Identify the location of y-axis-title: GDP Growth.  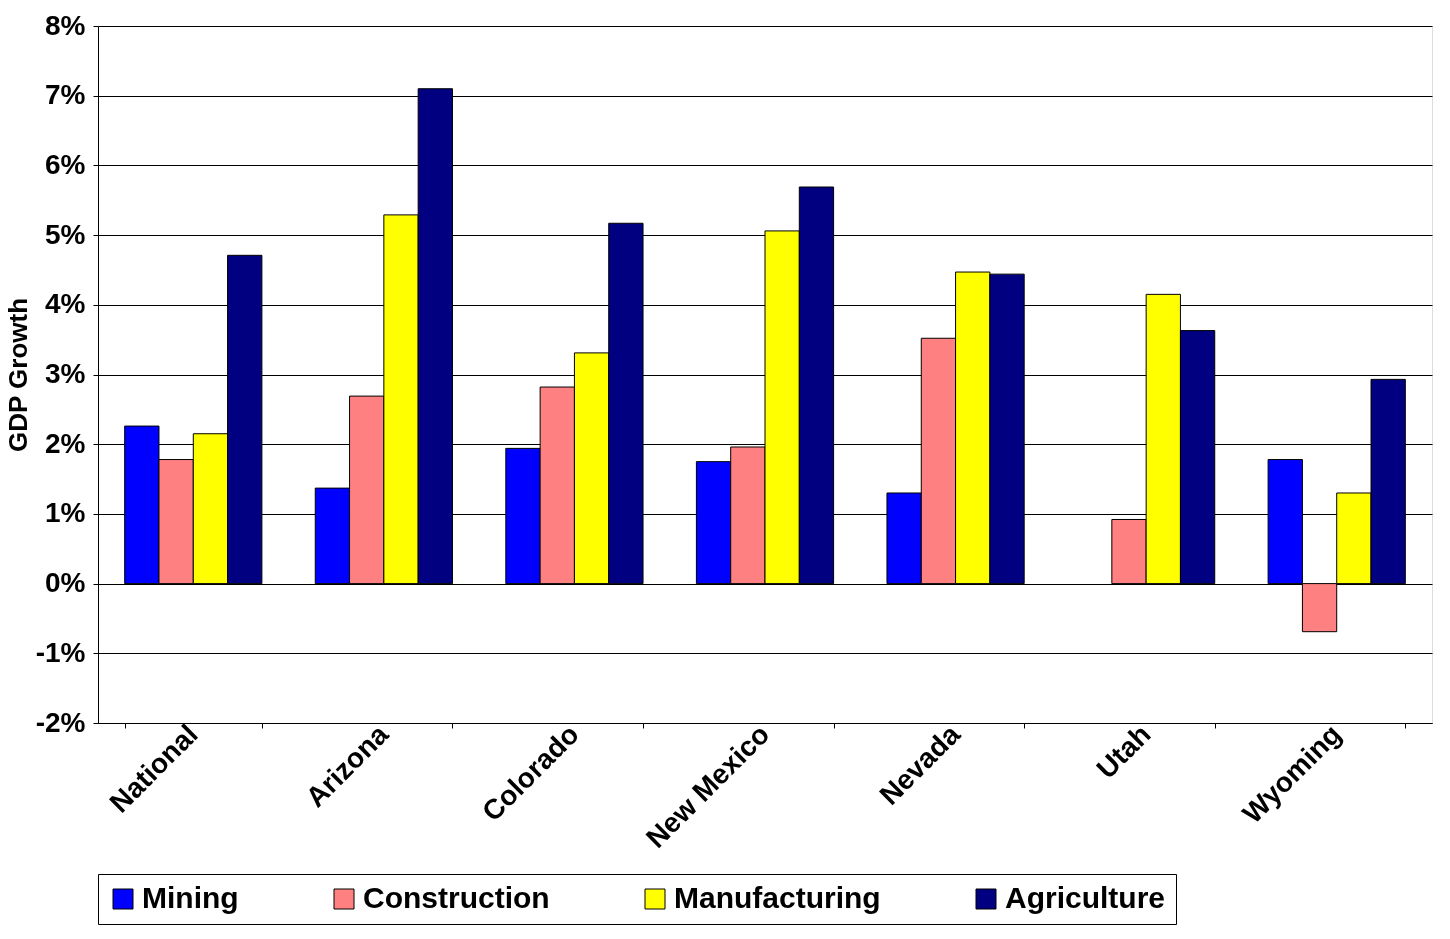
(17, 375).